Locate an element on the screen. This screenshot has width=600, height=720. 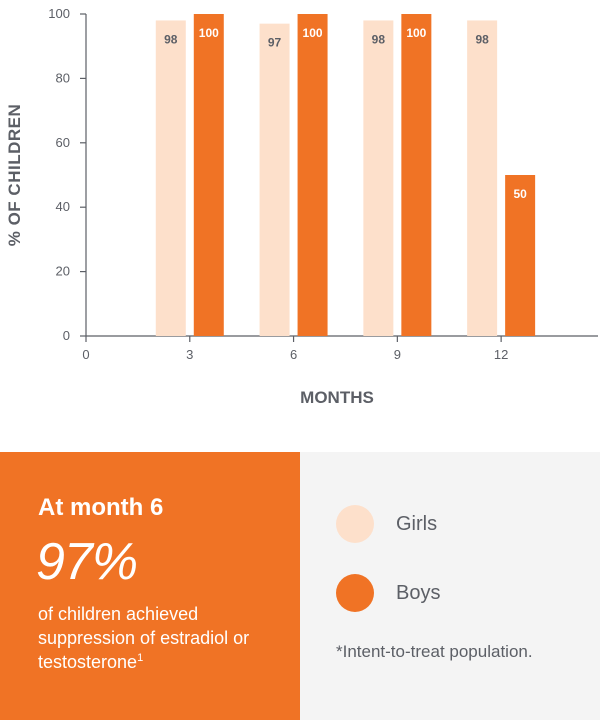
y-tick-label: 40 is located at coordinates (63, 206).